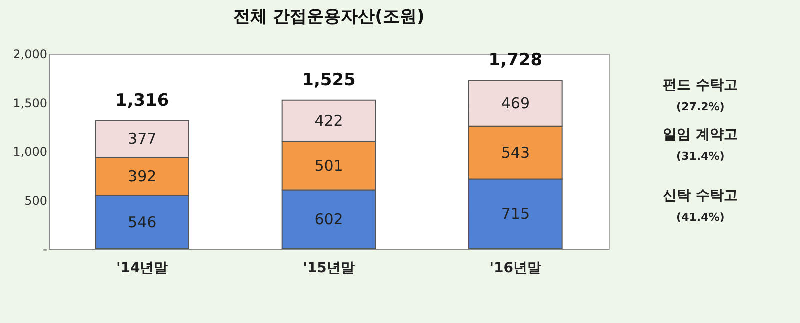 The image size is (800, 323). What do you see at coordinates (36, 201) in the screenshot?
I see `y-tick-label: 500` at bounding box center [36, 201].